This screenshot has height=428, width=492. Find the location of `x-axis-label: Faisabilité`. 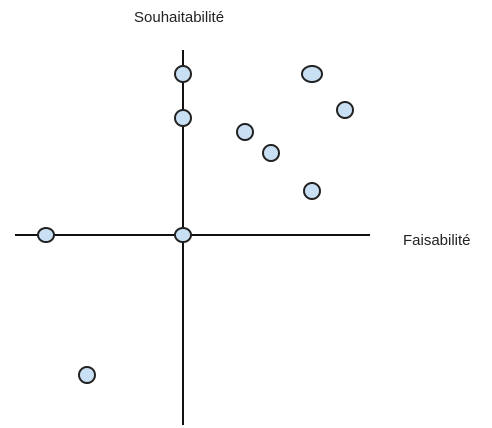

x-axis-label: Faisabilité is located at coordinates (437, 240).